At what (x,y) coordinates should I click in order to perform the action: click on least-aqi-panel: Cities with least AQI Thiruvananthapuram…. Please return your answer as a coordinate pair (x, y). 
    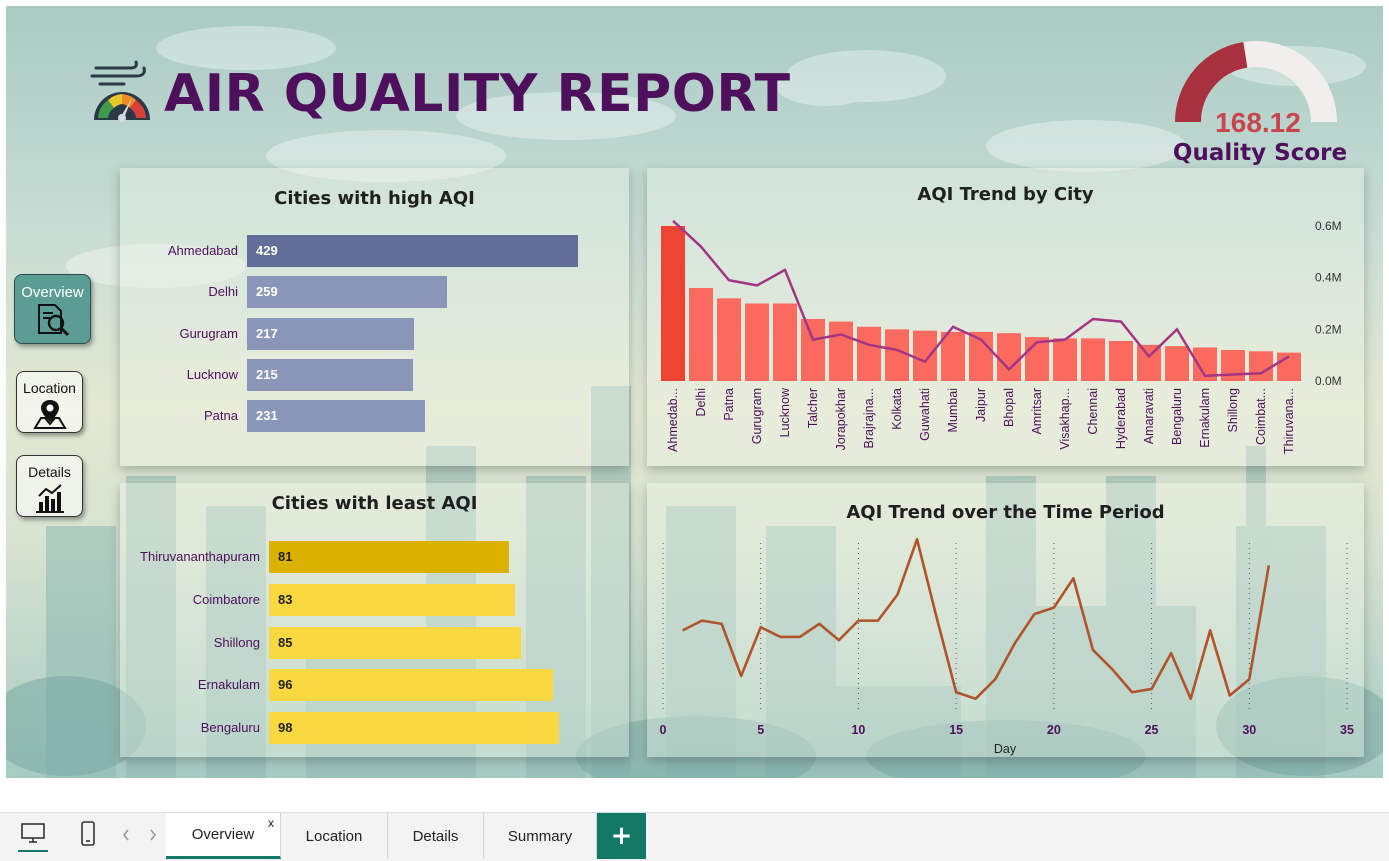
    Looking at the image, I should click on (374, 620).